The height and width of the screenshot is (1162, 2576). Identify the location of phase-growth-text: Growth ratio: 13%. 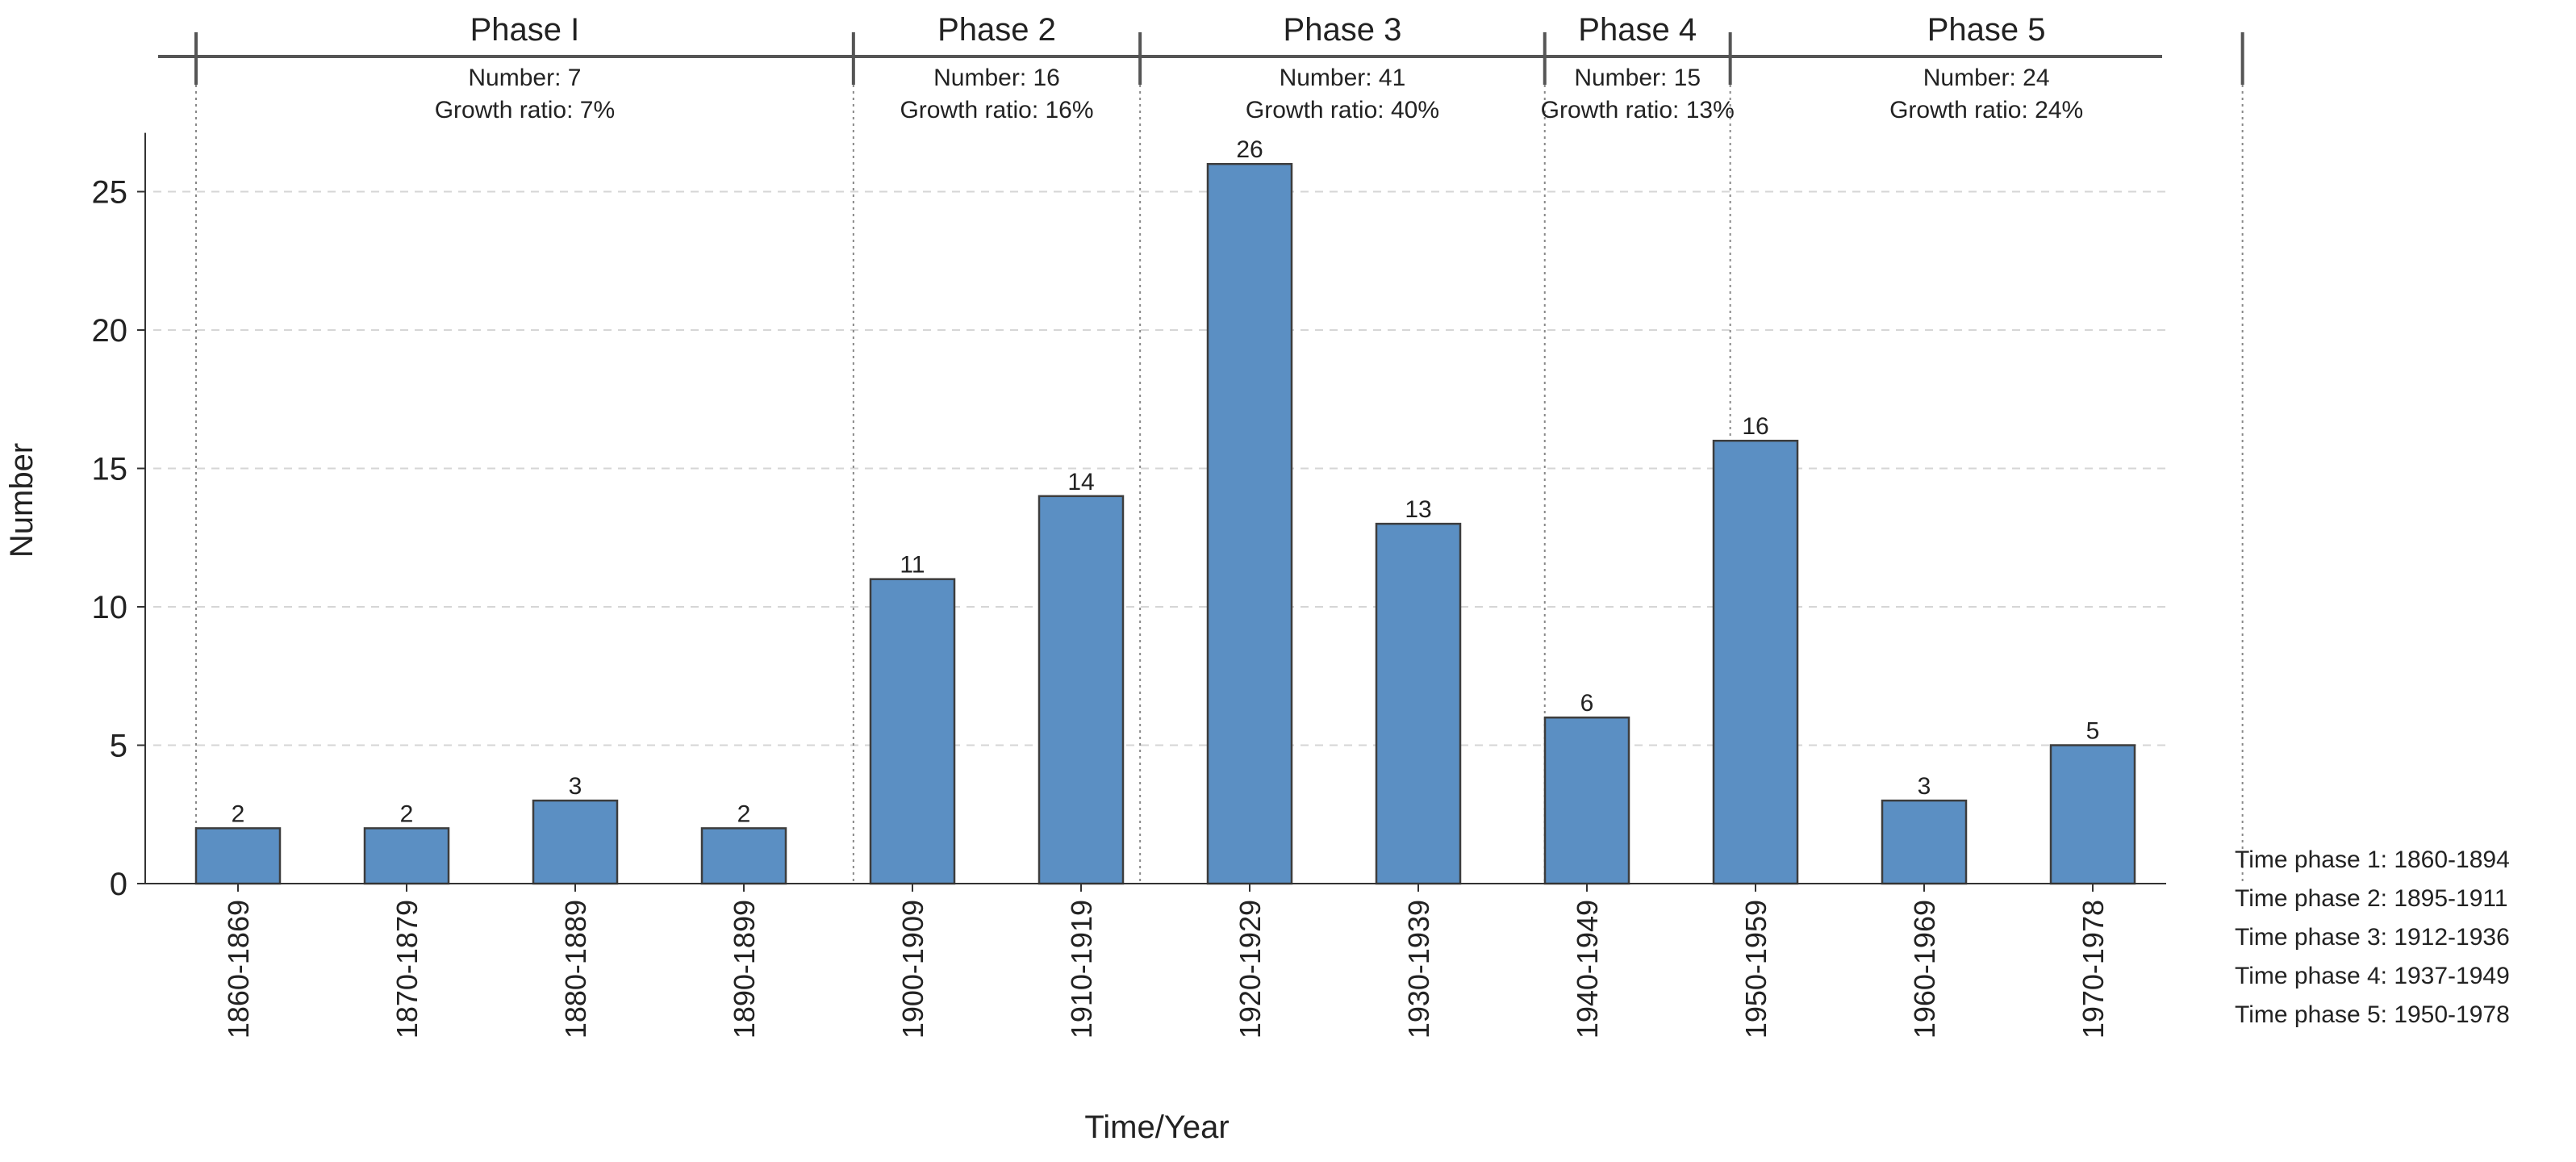
(1638, 110).